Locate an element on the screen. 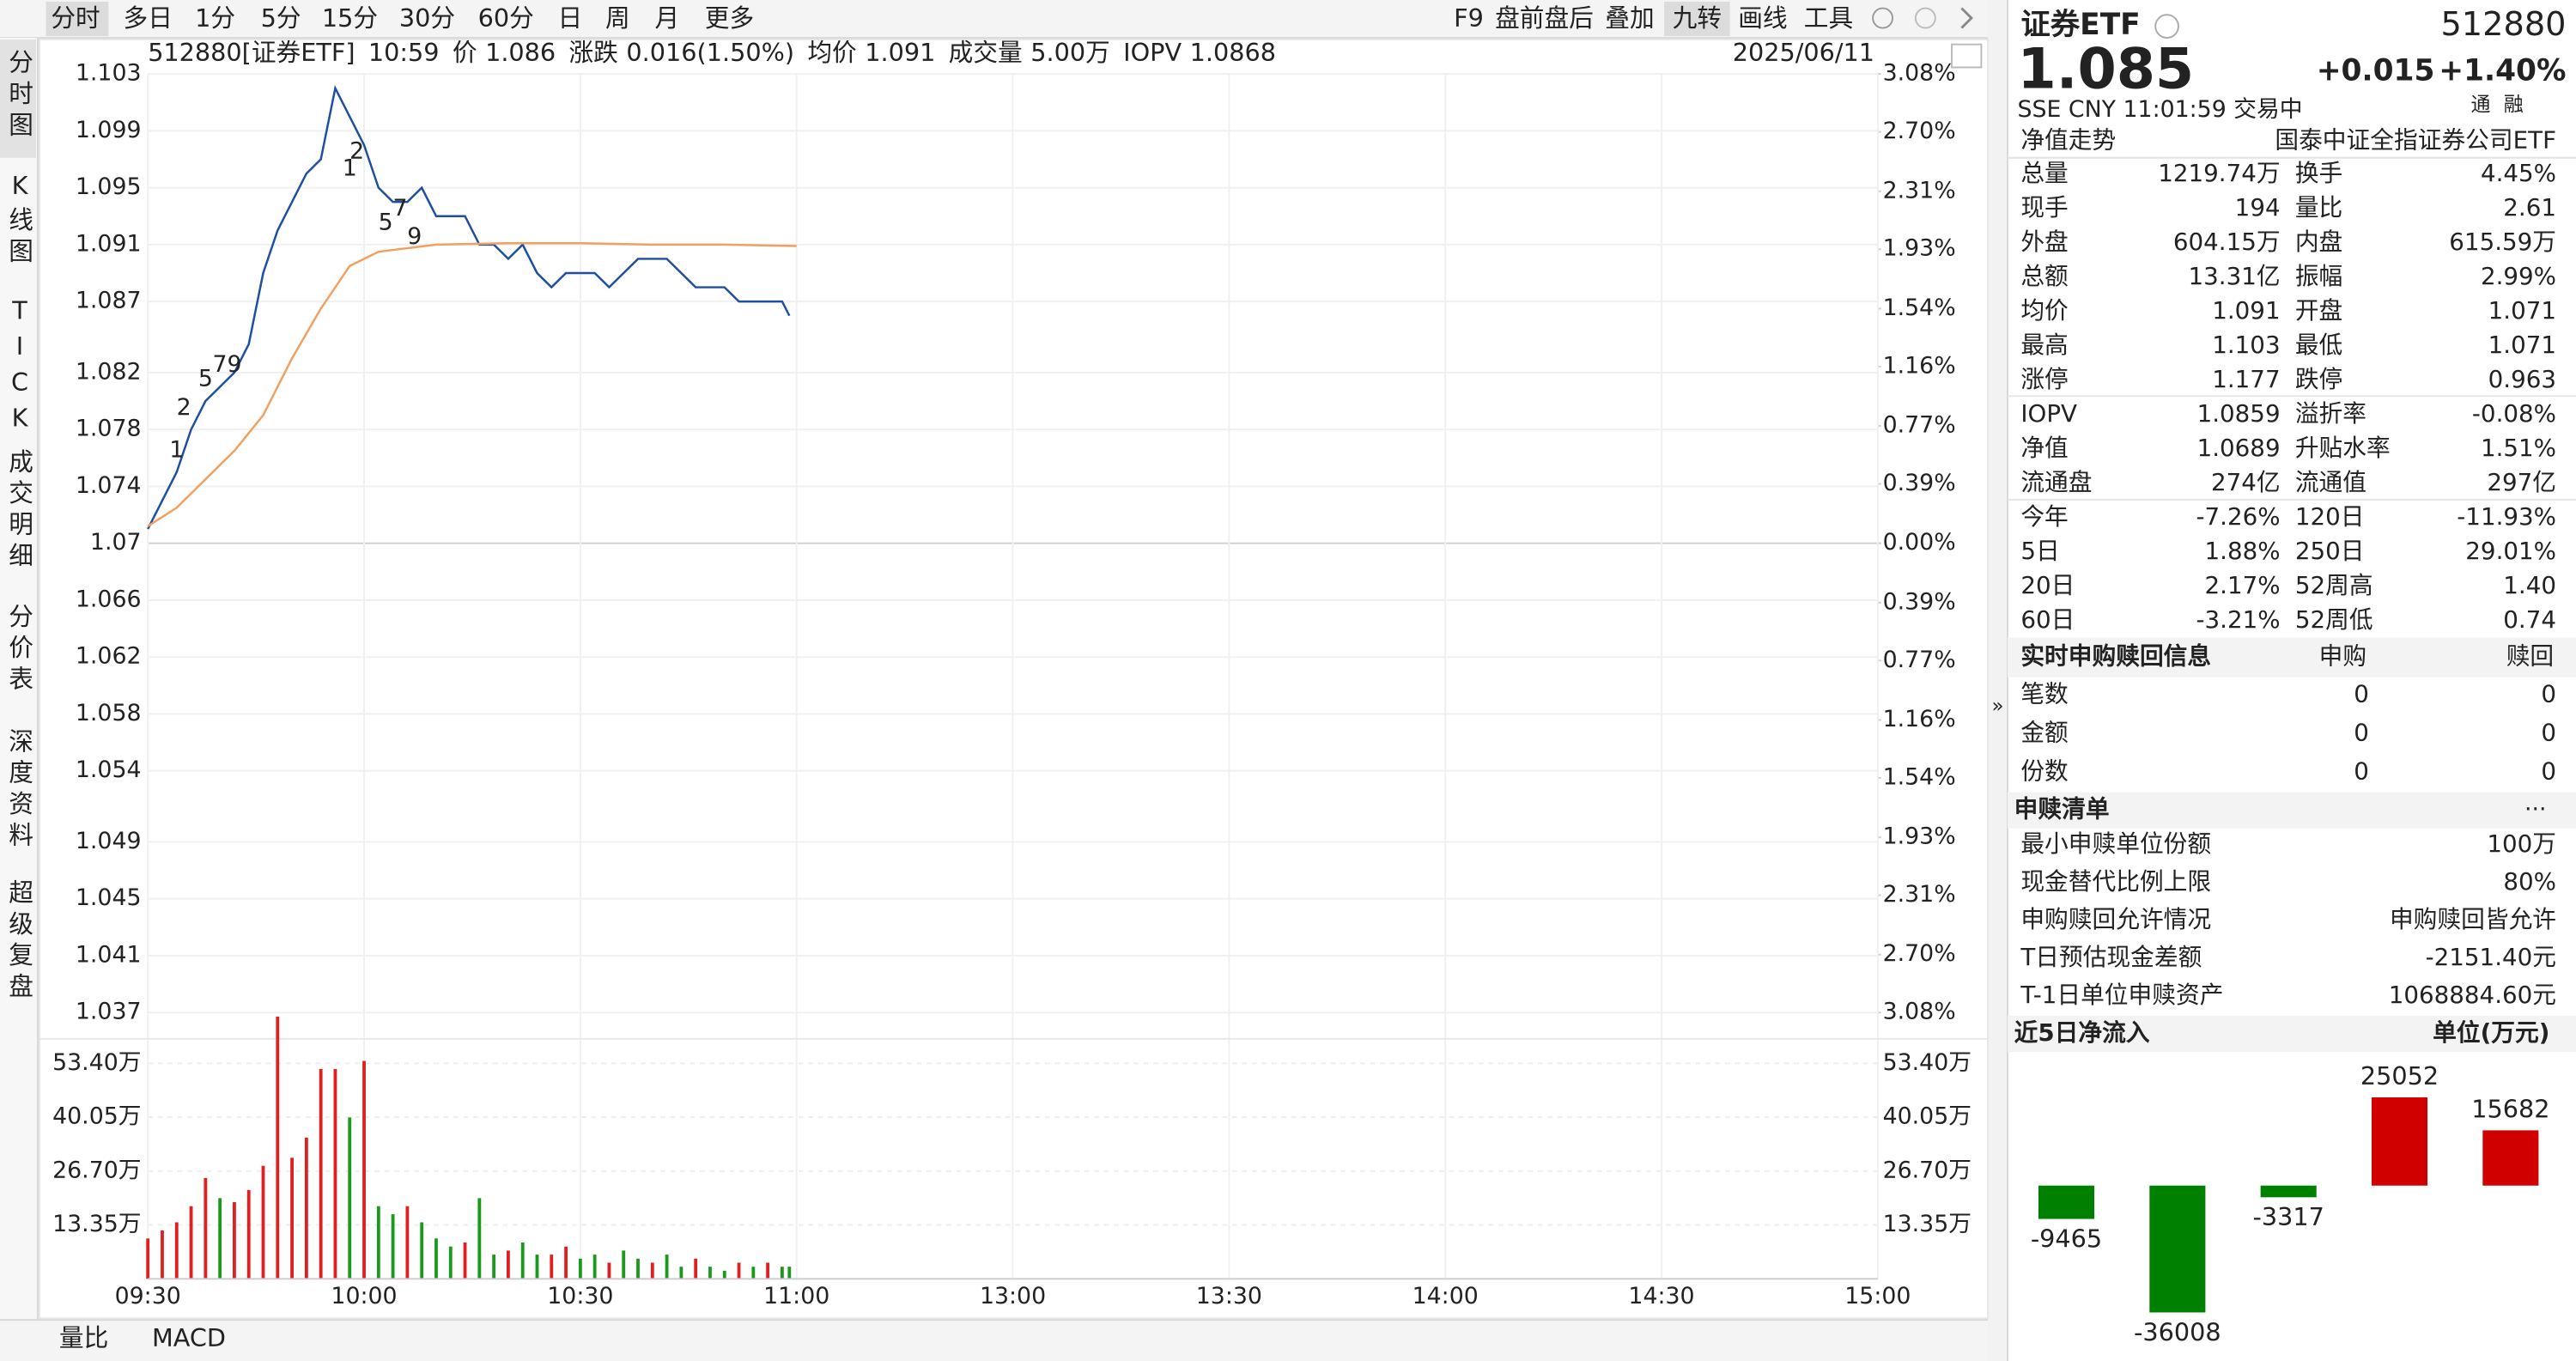 Image resolution: width=2576 pixels, height=1361 pixels. sidebar-active is located at coordinates (18, 98).